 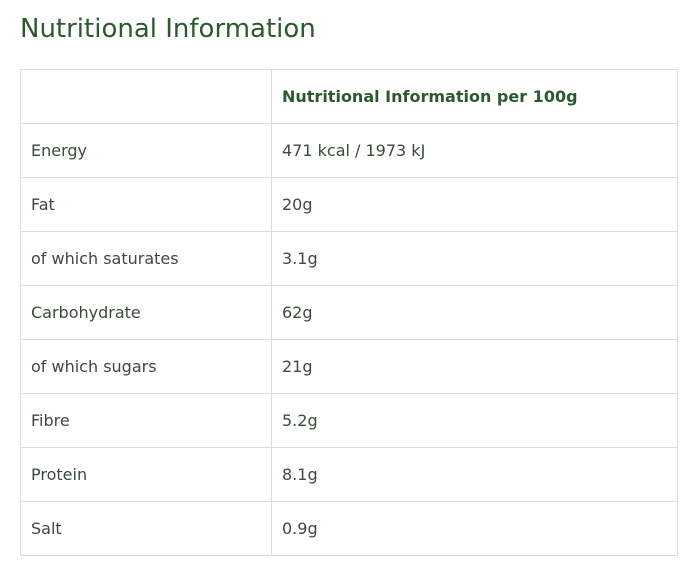 What do you see at coordinates (146, 366) in the screenshot?
I see `nutrient-name: of which sugars` at bounding box center [146, 366].